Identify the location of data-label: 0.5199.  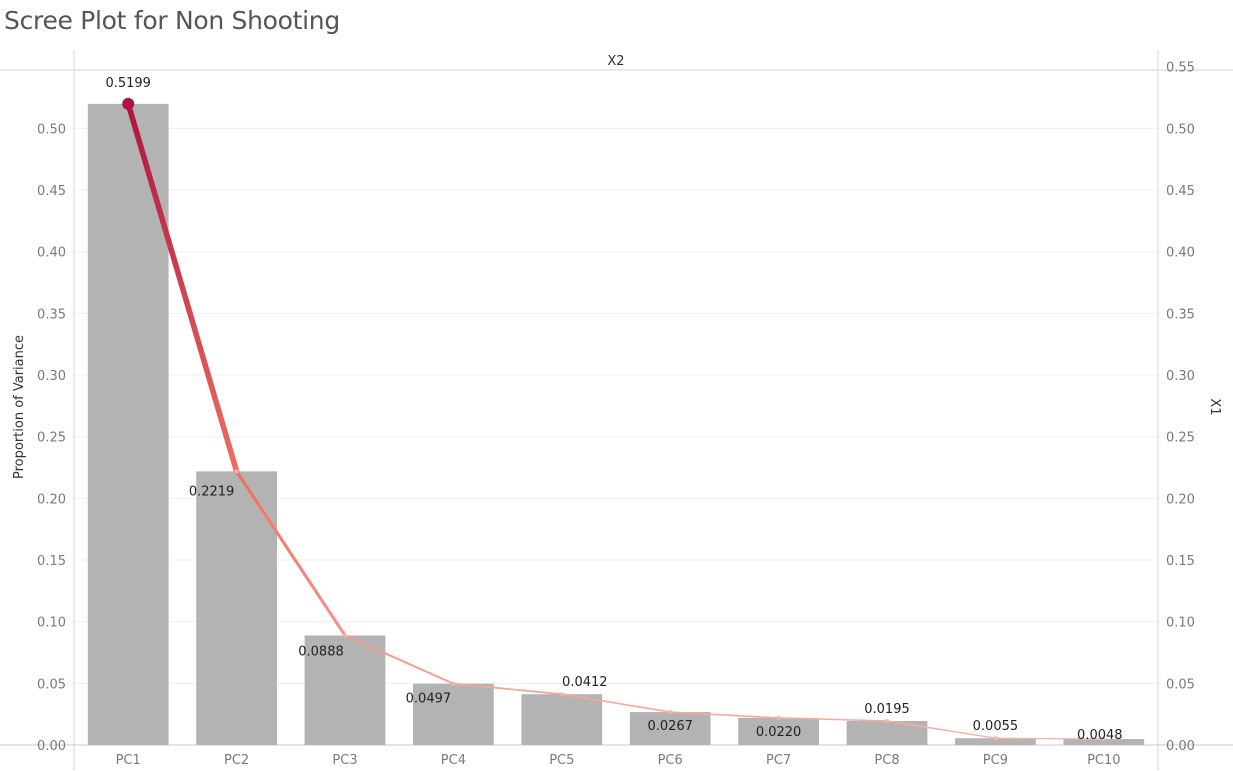
(128, 83).